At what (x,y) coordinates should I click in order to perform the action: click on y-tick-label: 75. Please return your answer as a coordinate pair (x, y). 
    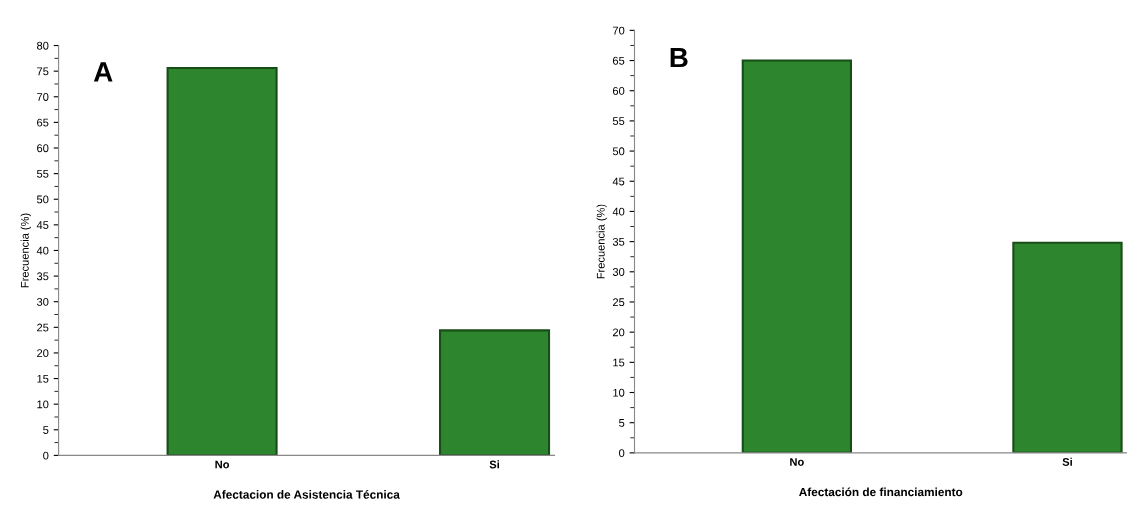
    Looking at the image, I should click on (43, 71).